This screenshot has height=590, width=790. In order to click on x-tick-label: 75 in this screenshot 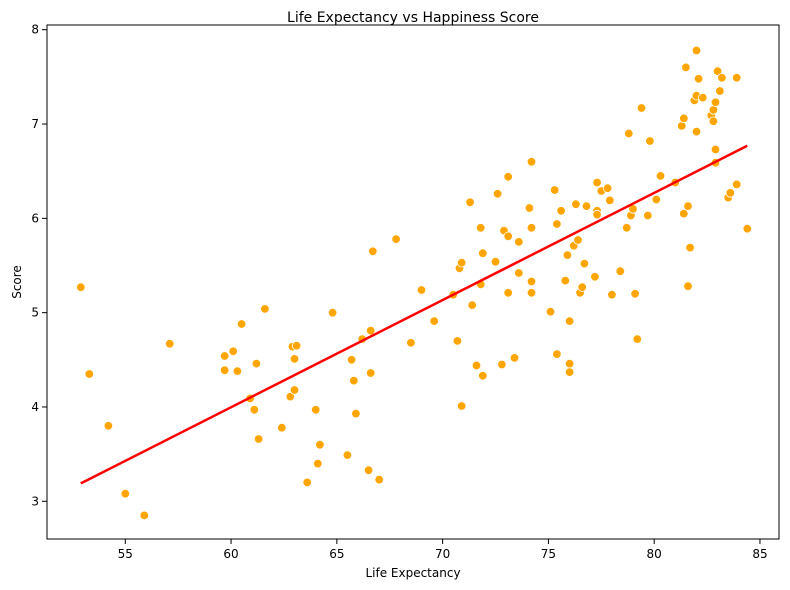, I will do `click(548, 554)`.